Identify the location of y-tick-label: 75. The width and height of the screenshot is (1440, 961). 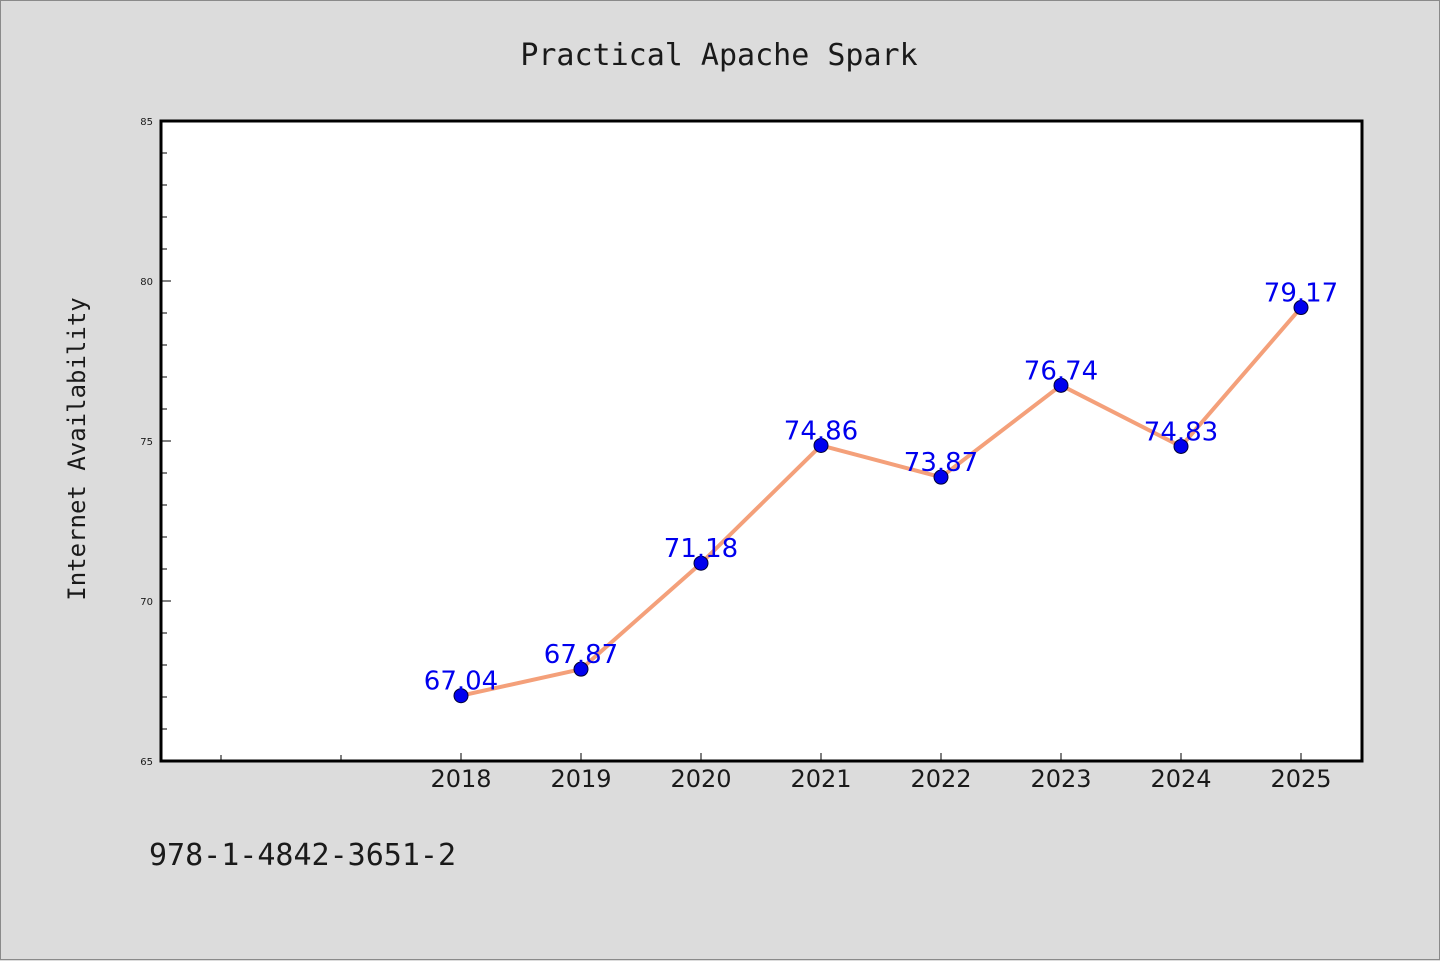
(146, 442).